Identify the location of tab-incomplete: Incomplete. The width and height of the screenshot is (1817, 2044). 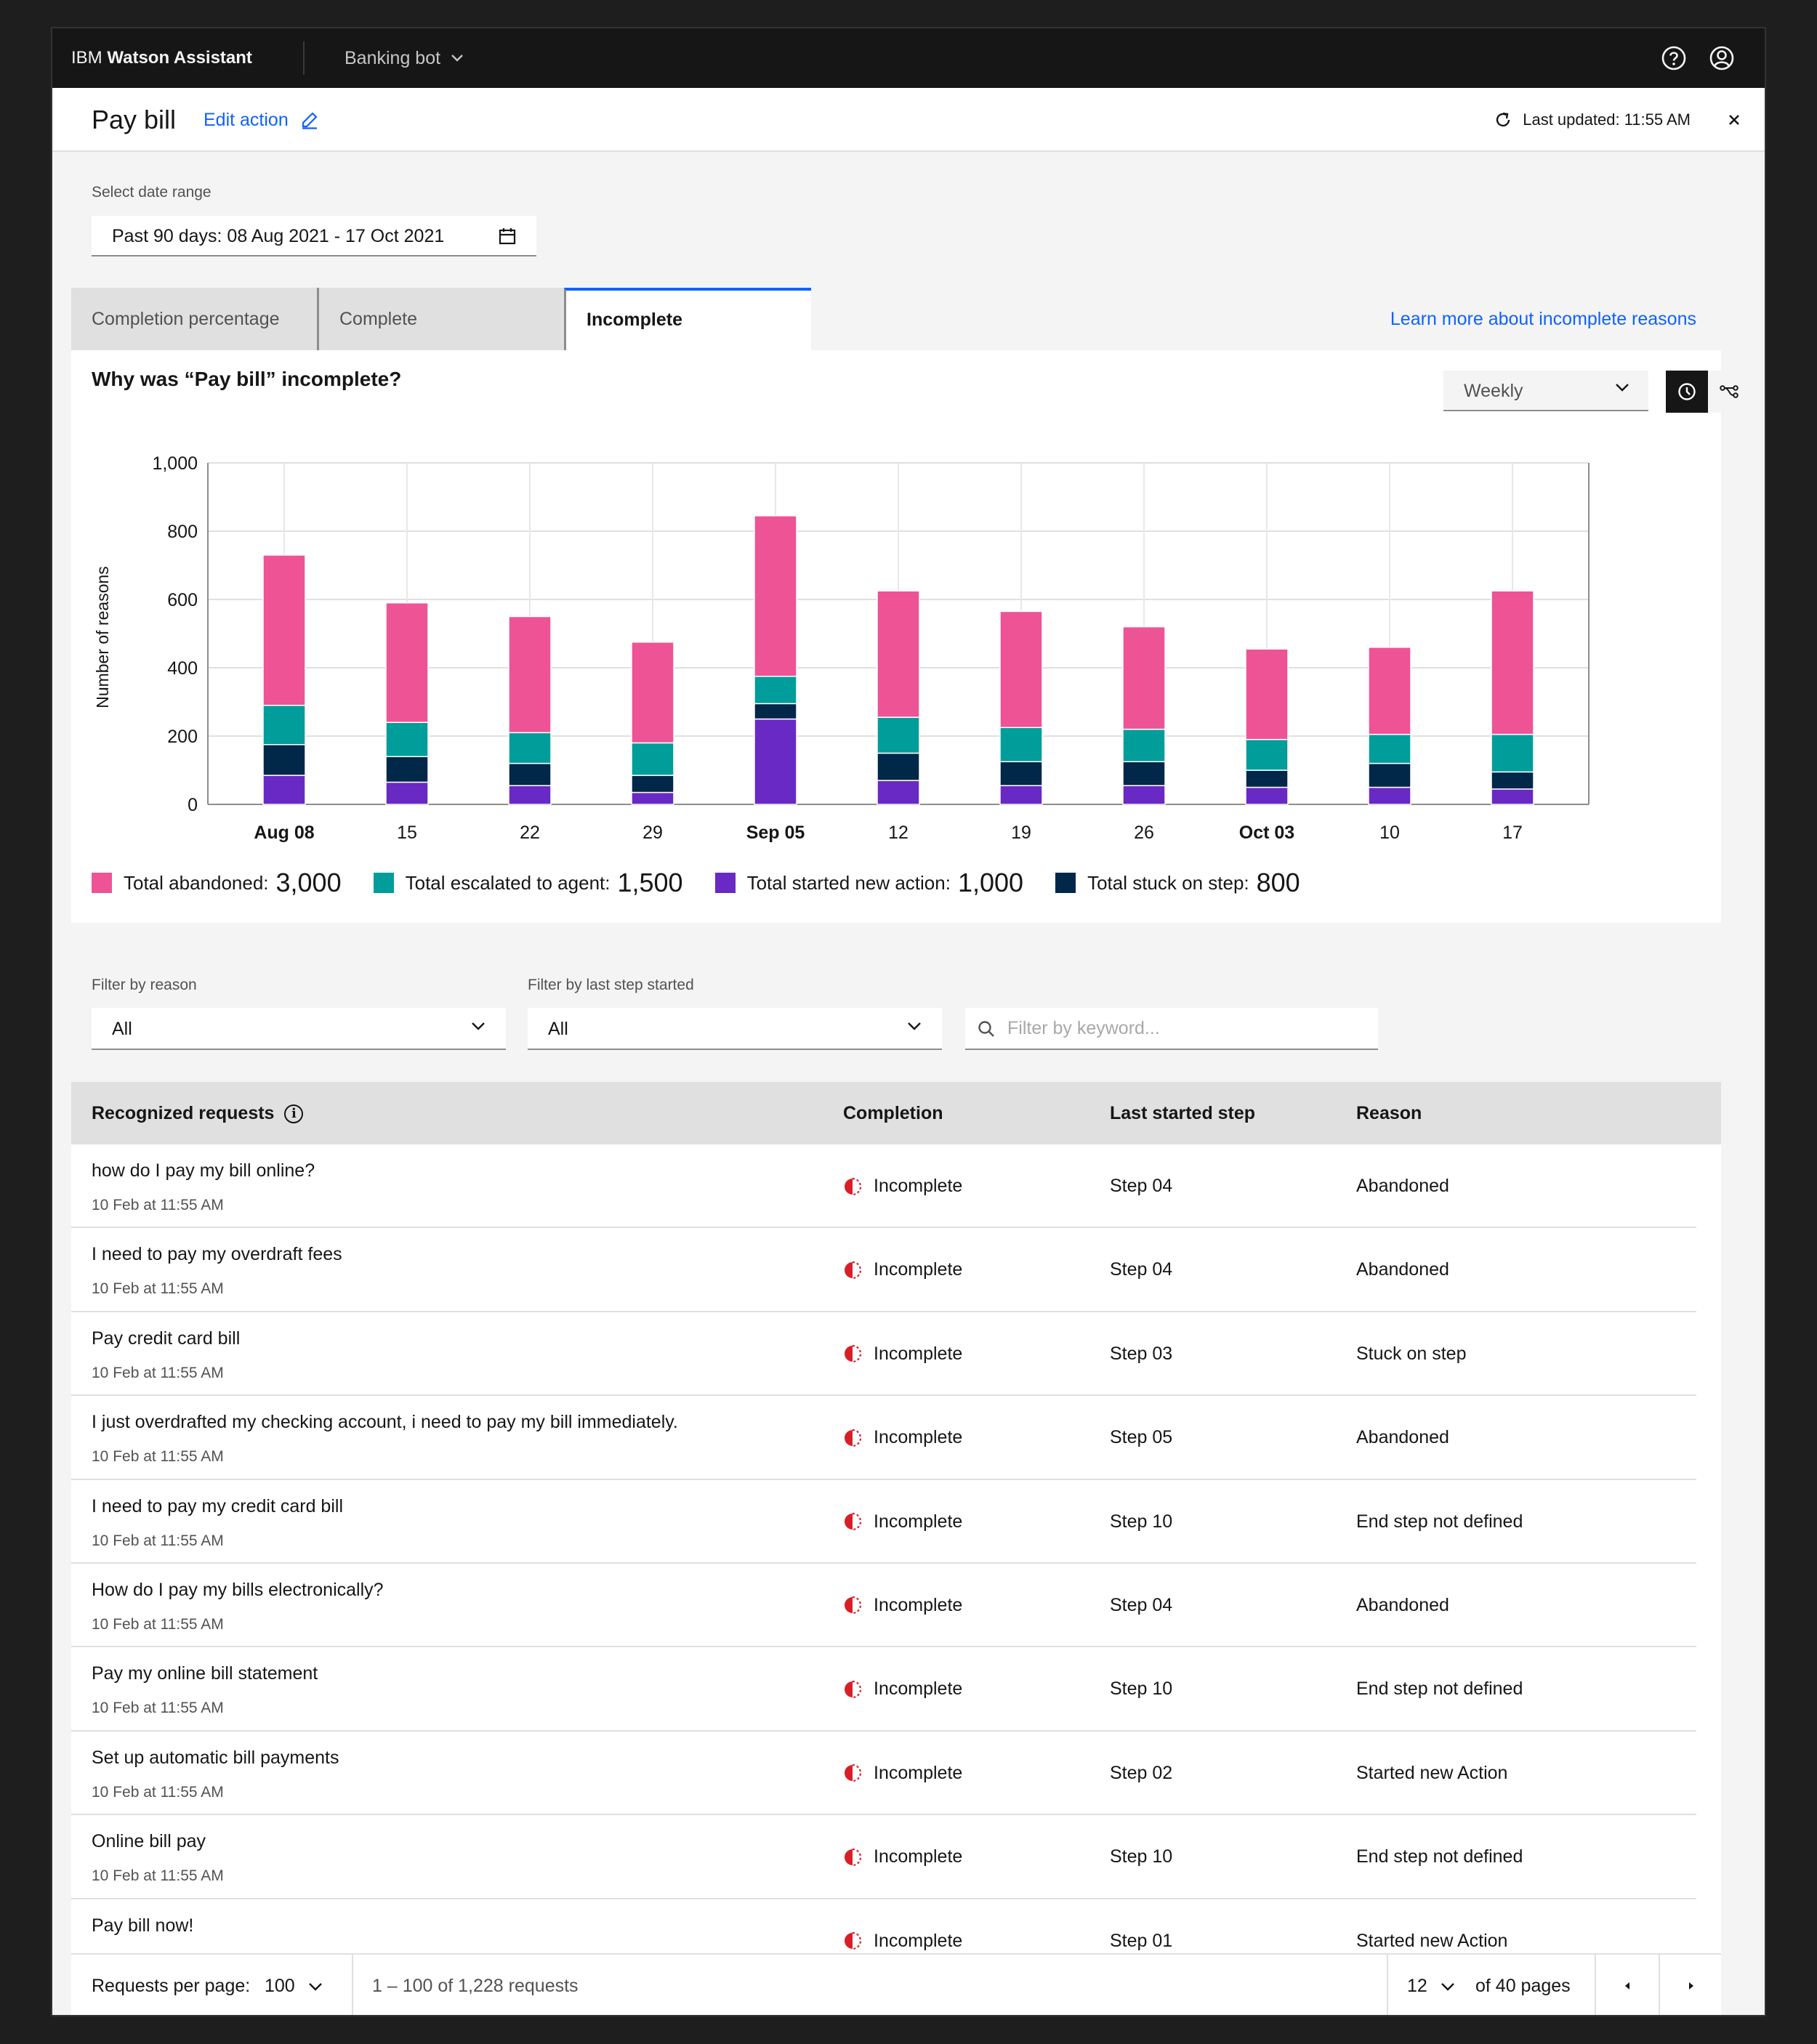
(687, 319).